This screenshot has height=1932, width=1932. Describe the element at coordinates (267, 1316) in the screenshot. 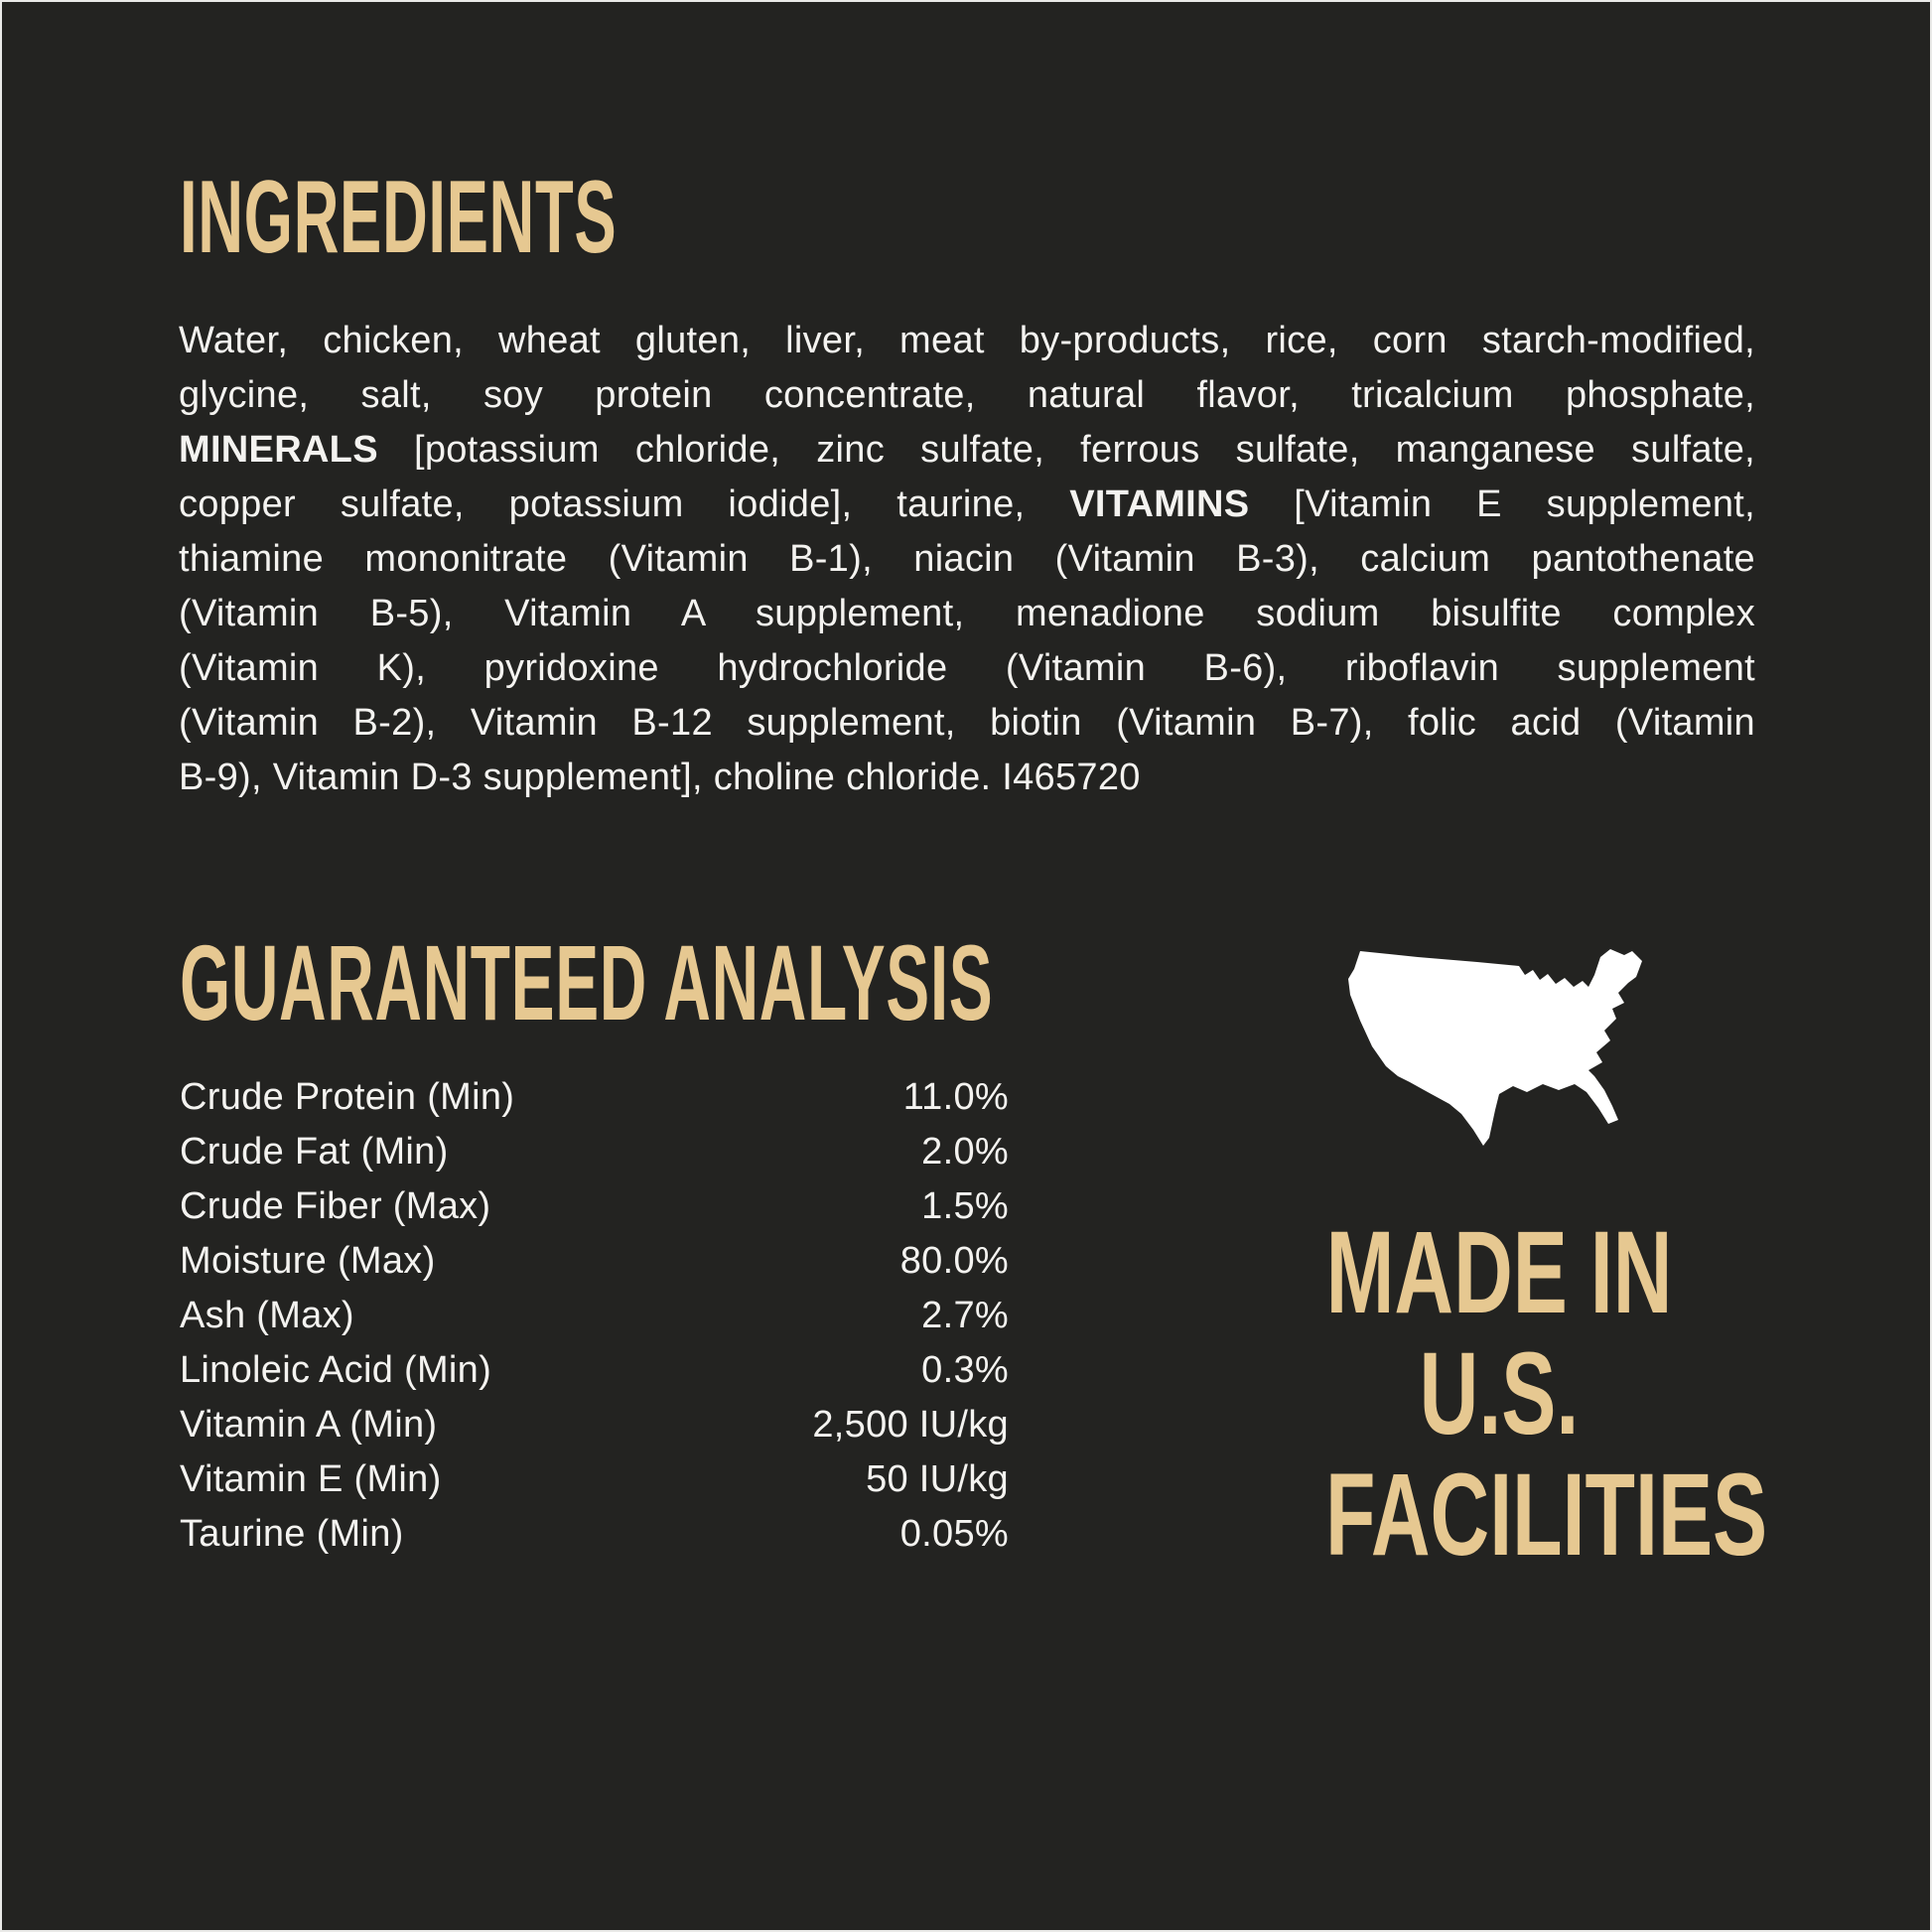

I see `analysis-label: Ash (Max)` at that location.